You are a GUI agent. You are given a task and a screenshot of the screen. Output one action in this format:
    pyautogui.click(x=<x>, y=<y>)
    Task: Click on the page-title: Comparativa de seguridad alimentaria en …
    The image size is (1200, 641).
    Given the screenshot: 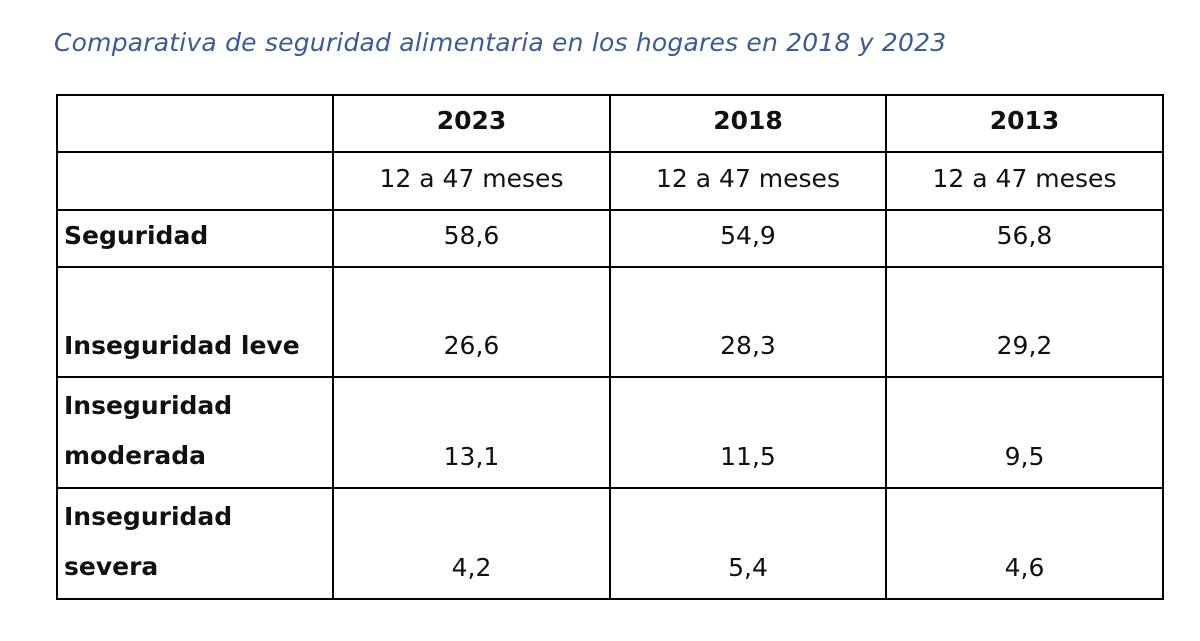 What is the action you would take?
    pyautogui.click(x=500, y=42)
    